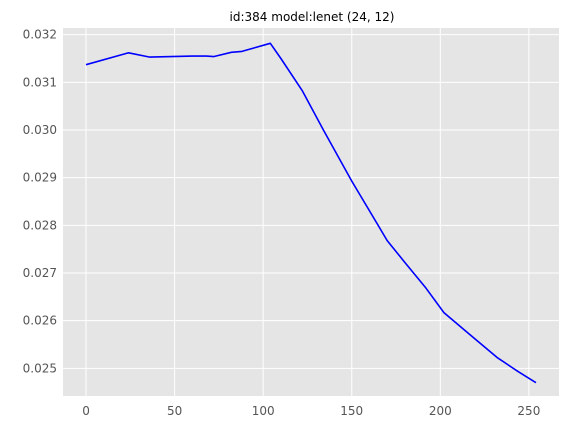  Describe the element at coordinates (86, 411) in the screenshot. I see `x-tick-label: 0` at that location.